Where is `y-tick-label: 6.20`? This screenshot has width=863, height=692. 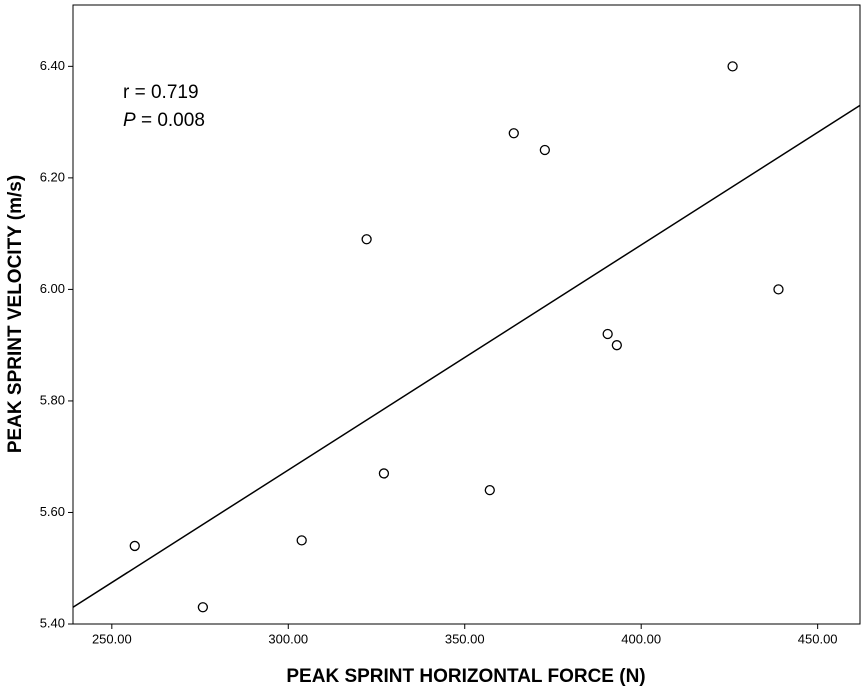
y-tick-label: 6.20 is located at coordinates (52, 176).